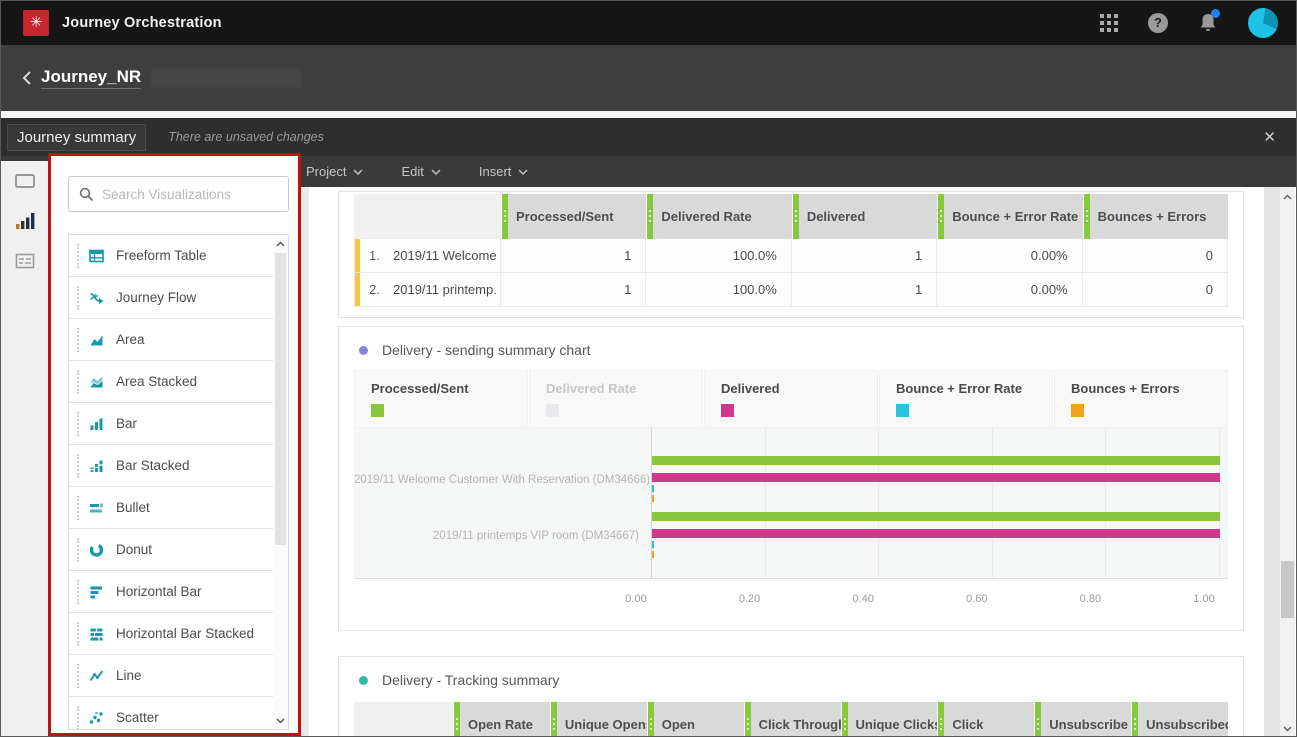 This screenshot has height=737, width=1297. Describe the element at coordinates (421, 171) in the screenshot. I see `menu-edit: Edit` at that location.